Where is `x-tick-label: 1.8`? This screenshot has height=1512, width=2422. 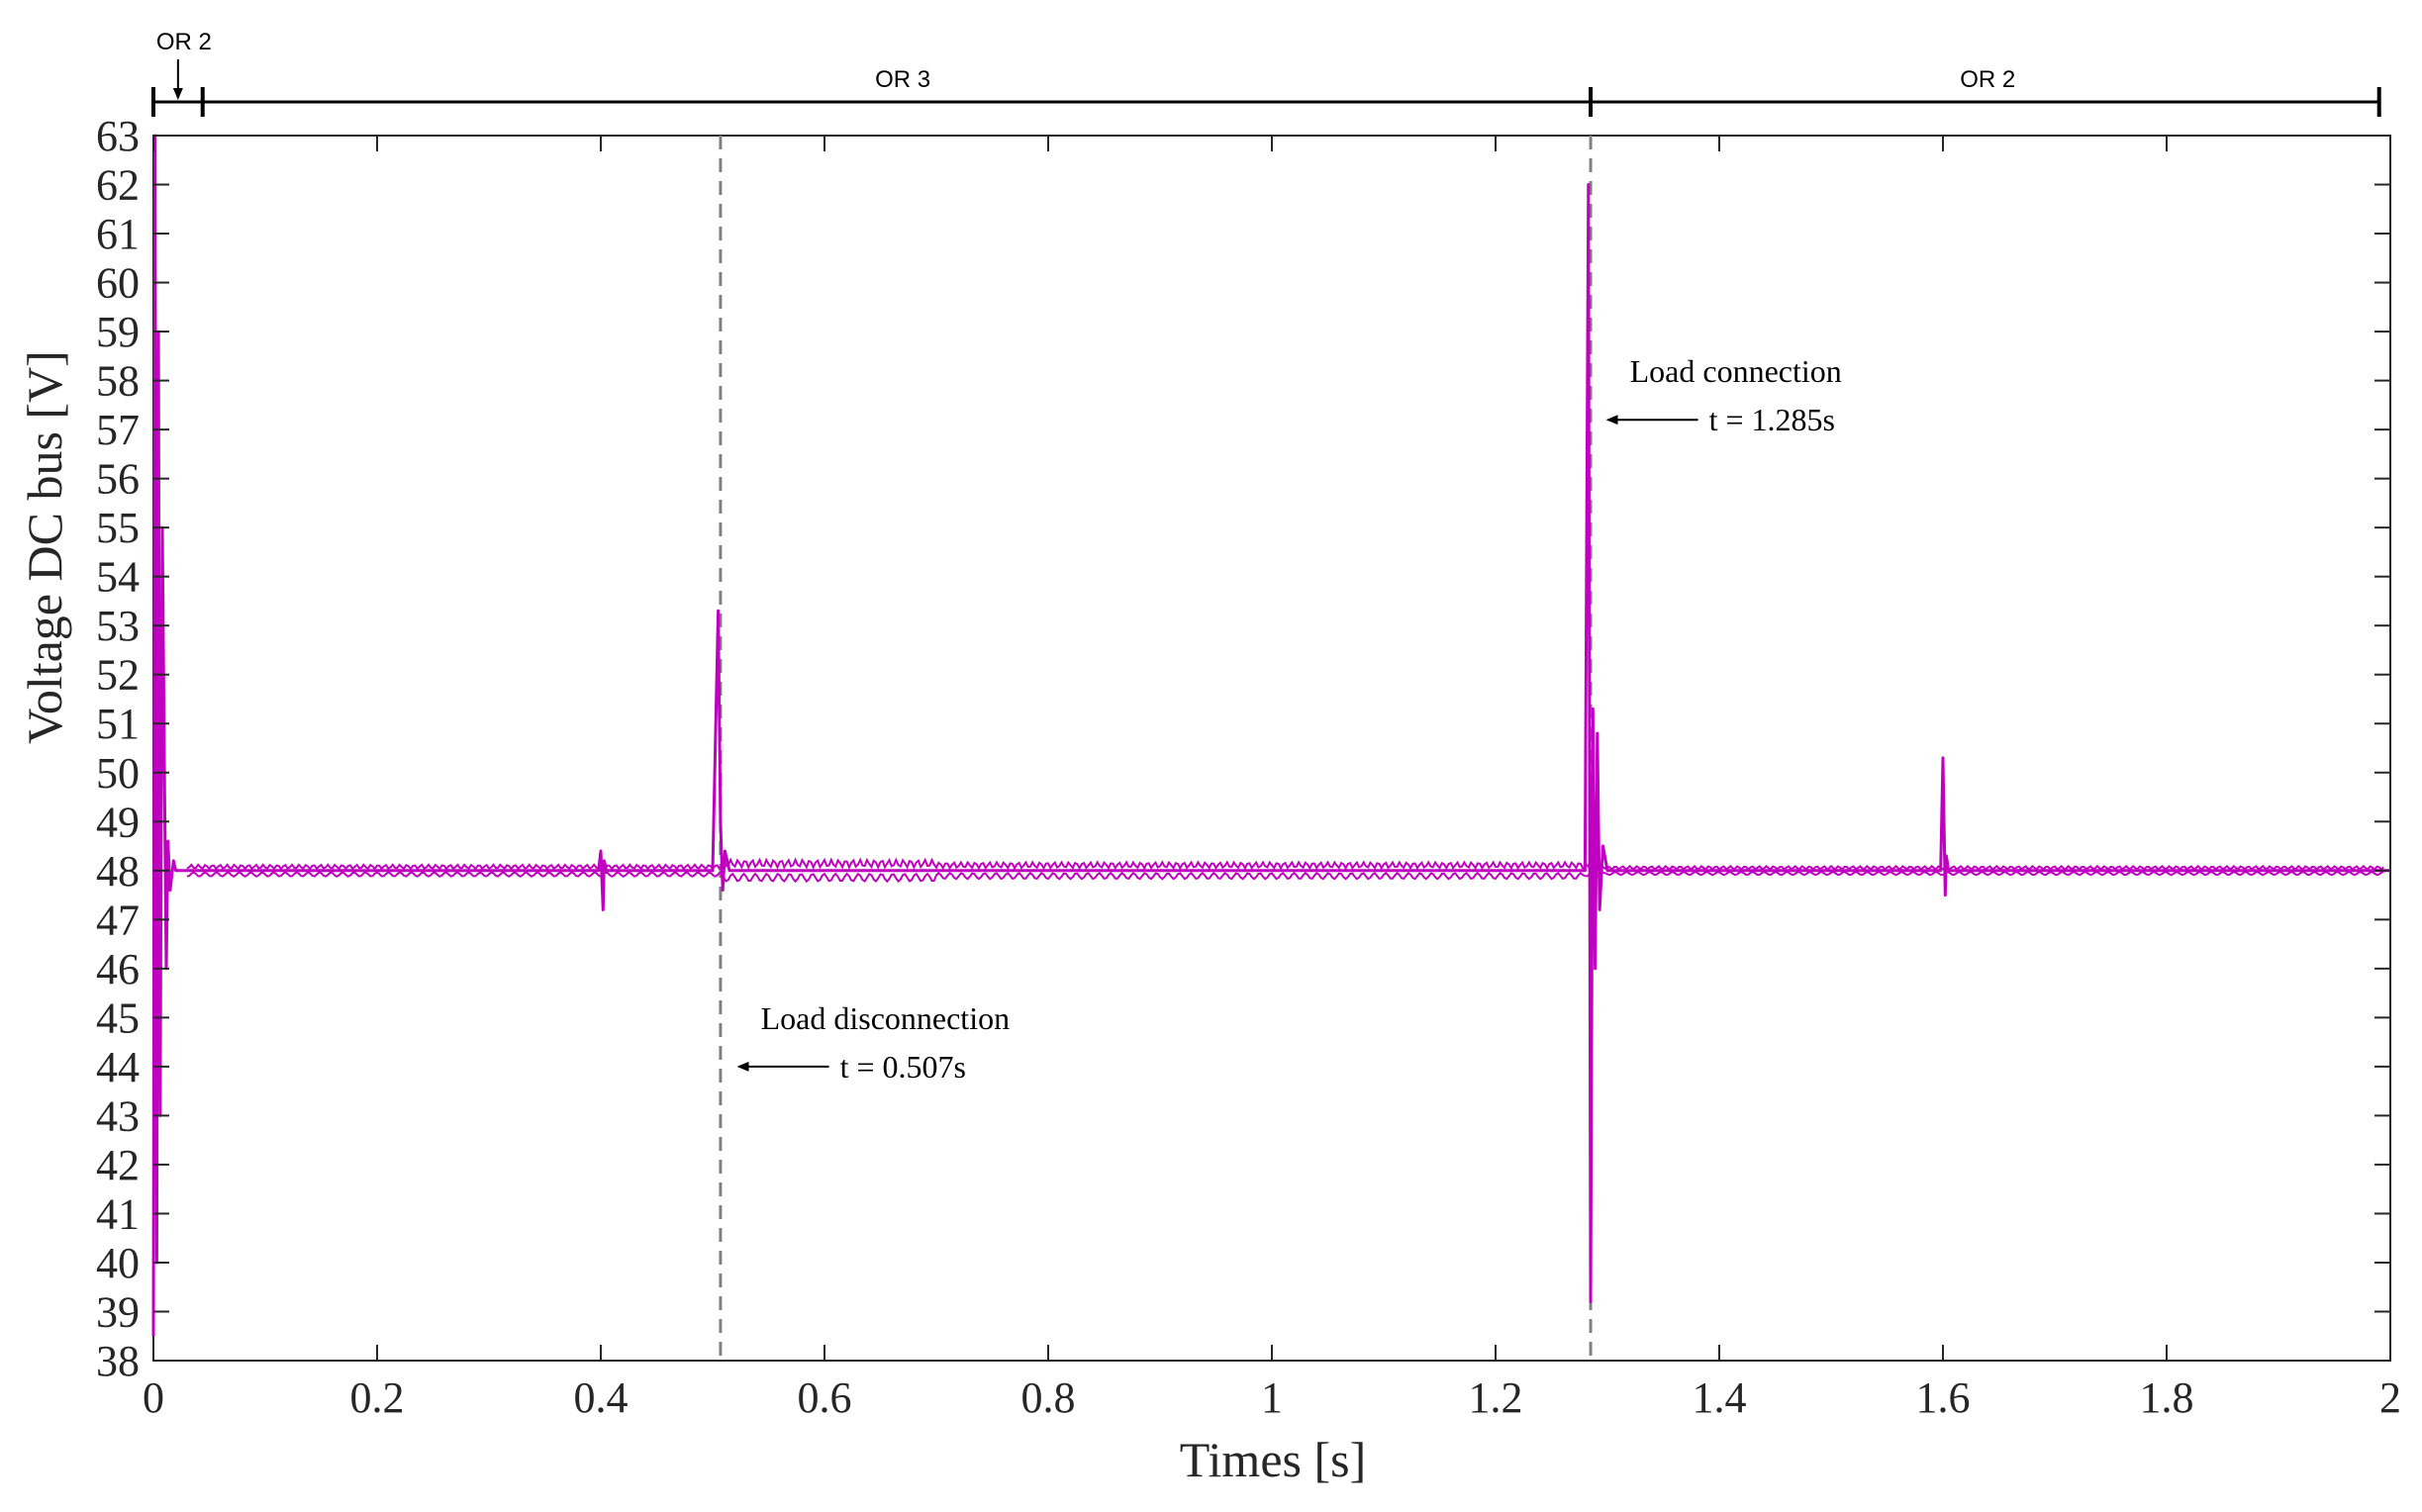 x-tick-label: 1.8 is located at coordinates (2167, 1397).